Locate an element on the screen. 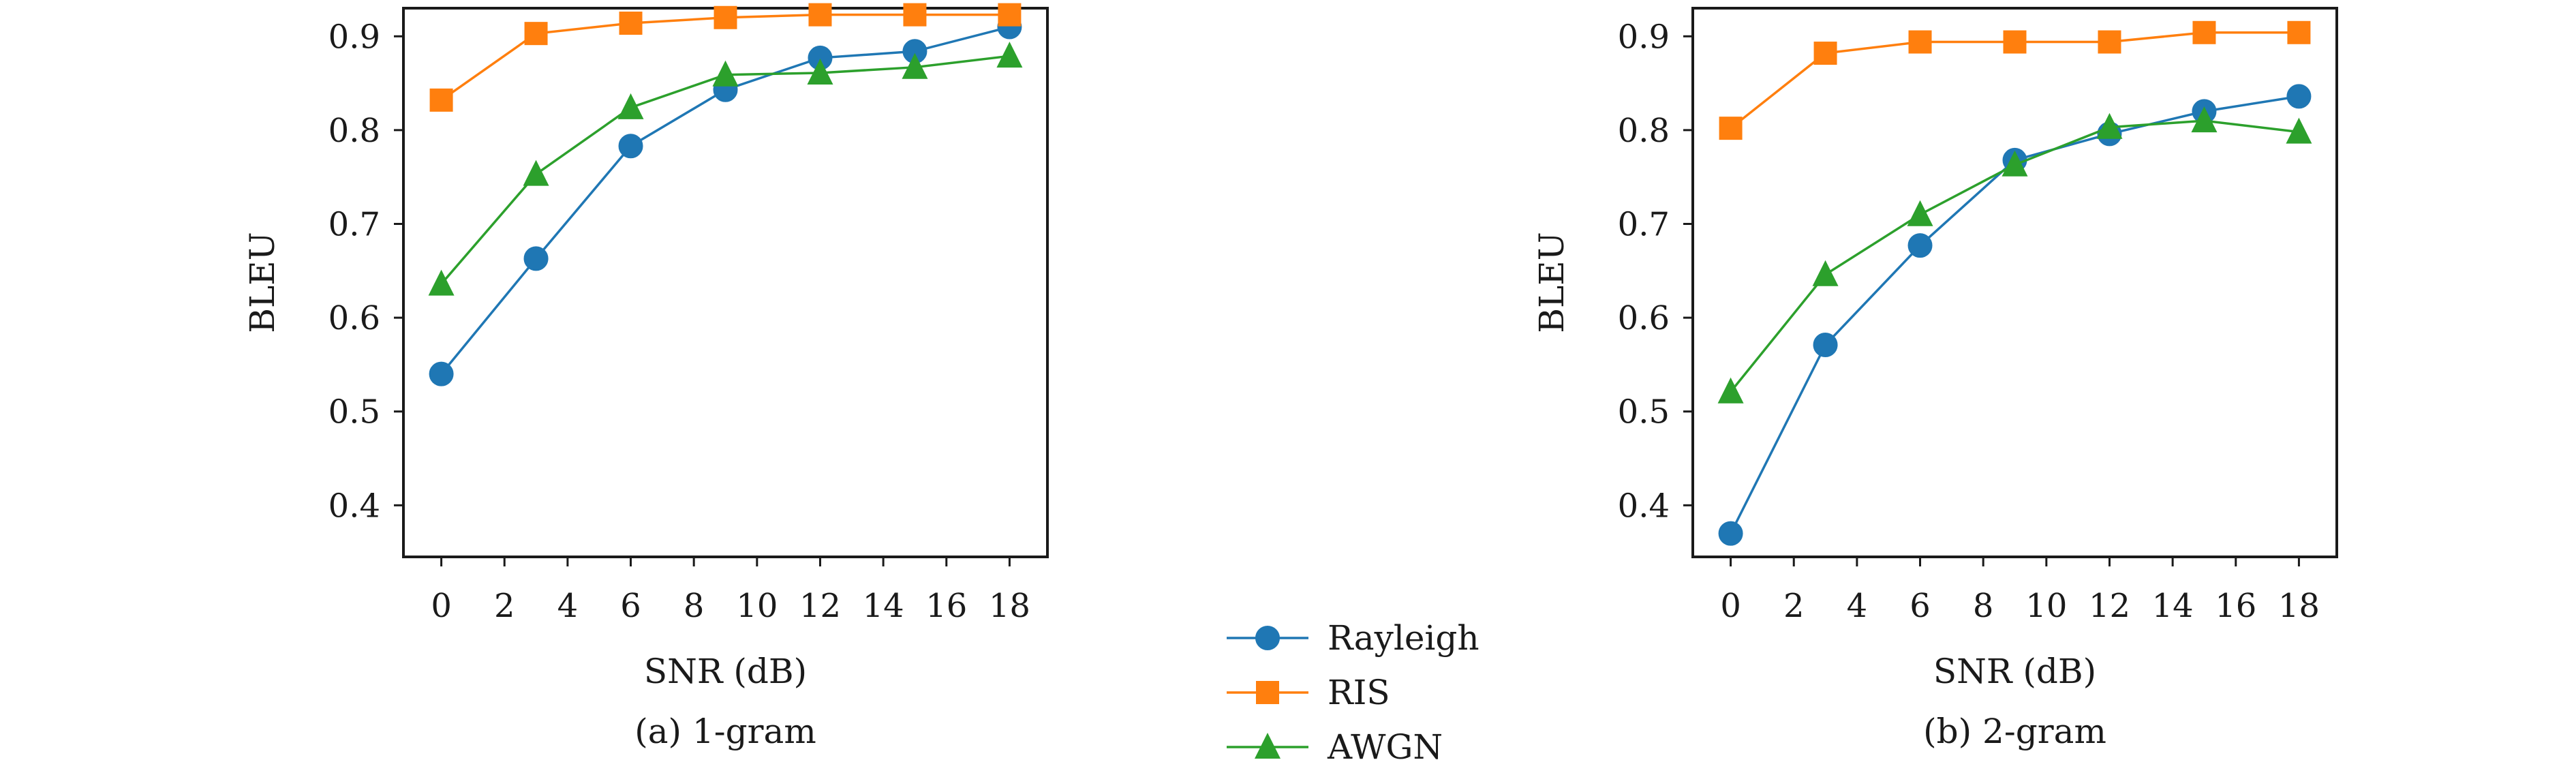 The width and height of the screenshot is (2576, 775). legend-label: RIS is located at coordinates (1359, 692).